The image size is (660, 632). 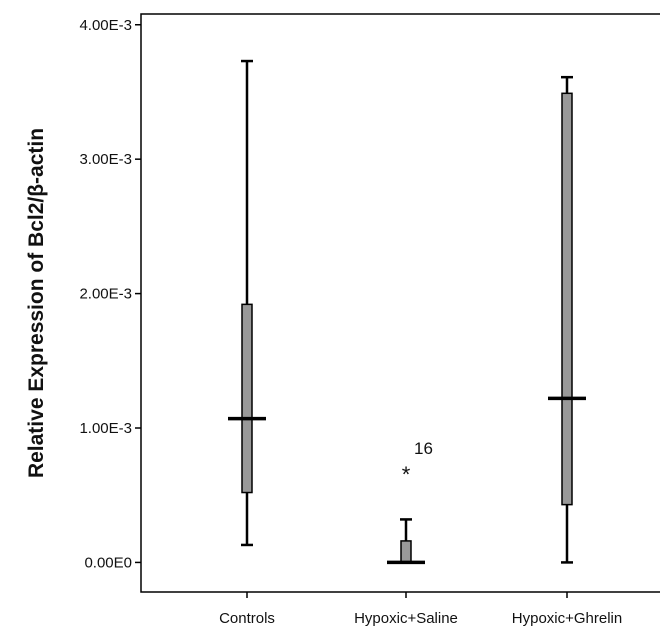 What do you see at coordinates (406, 474) in the screenshot?
I see `outlier-marker: *` at bounding box center [406, 474].